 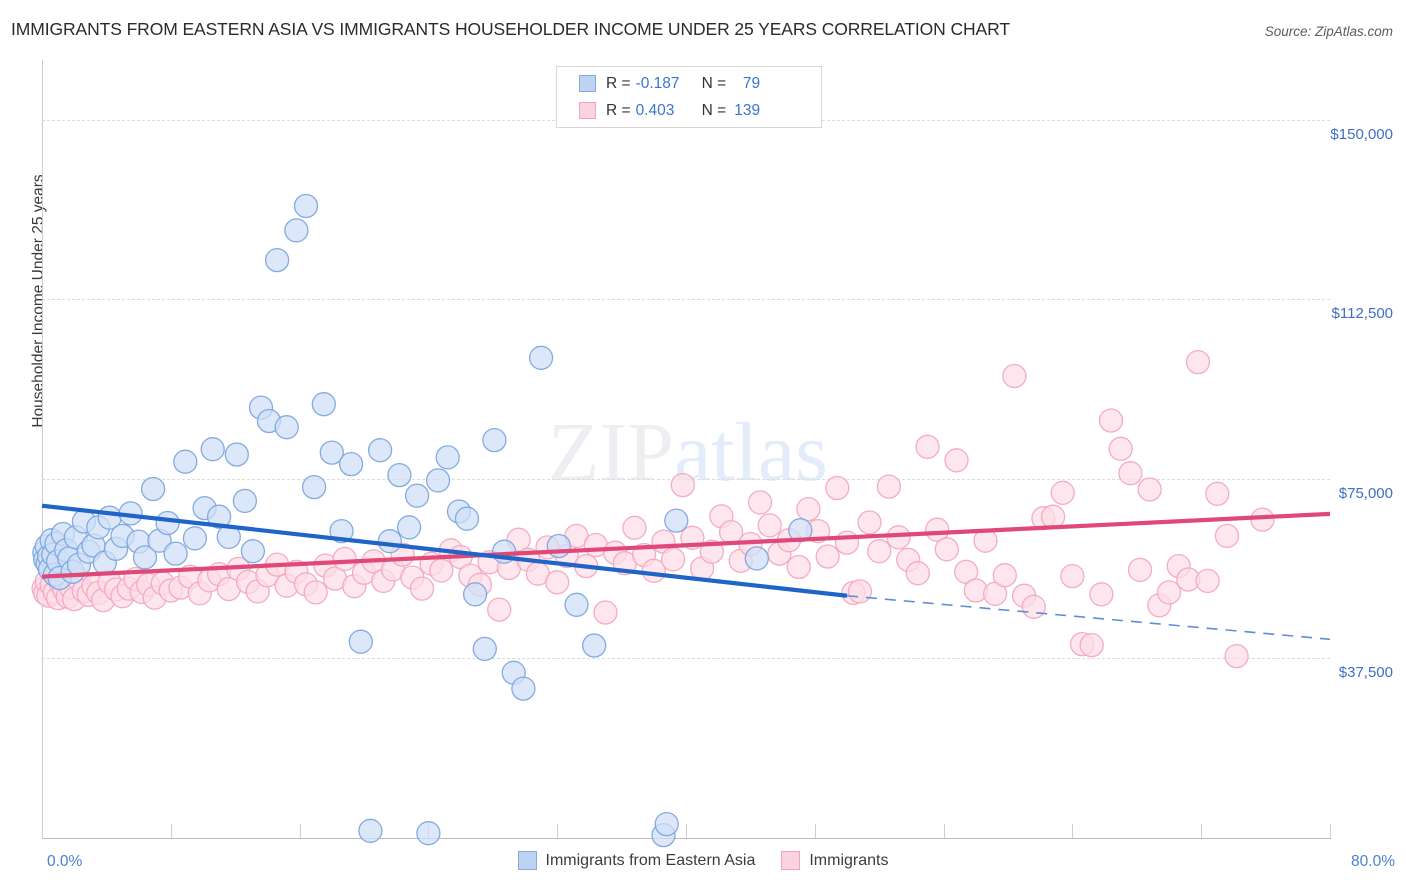 I want to click on trend-line-immigrants, so click(x=686, y=545).